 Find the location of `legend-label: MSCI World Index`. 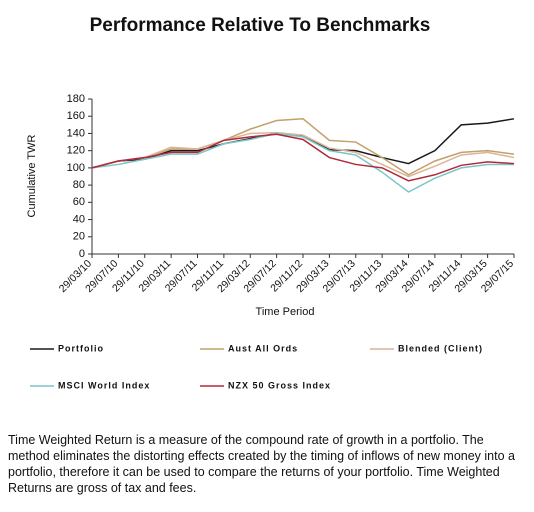

legend-label: MSCI World Index is located at coordinates (104, 385).